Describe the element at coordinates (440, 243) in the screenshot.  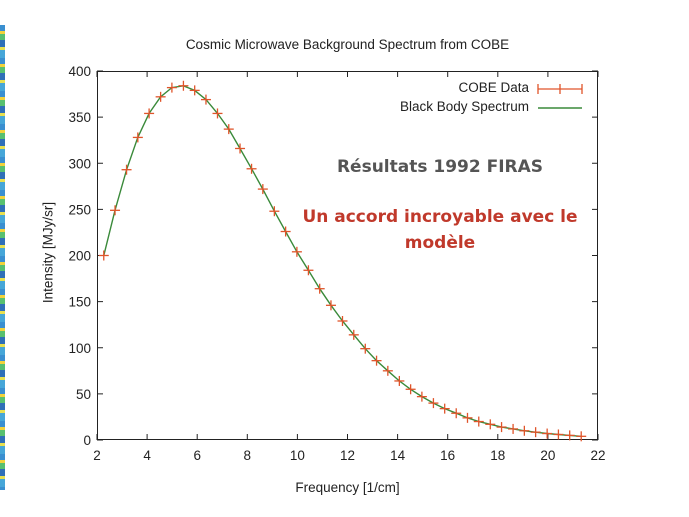
I see `annotation-agreement-line2: modèle` at that location.